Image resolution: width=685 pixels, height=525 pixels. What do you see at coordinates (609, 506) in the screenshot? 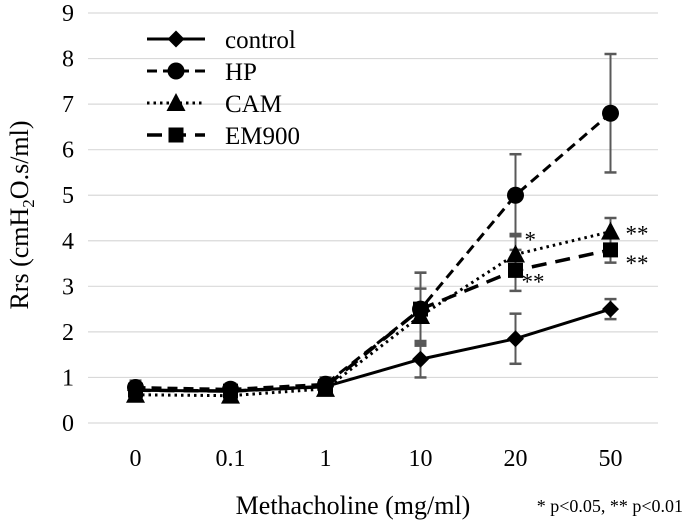
I see `significance-footnote: * p<0.05, ** p<0.01` at bounding box center [609, 506].